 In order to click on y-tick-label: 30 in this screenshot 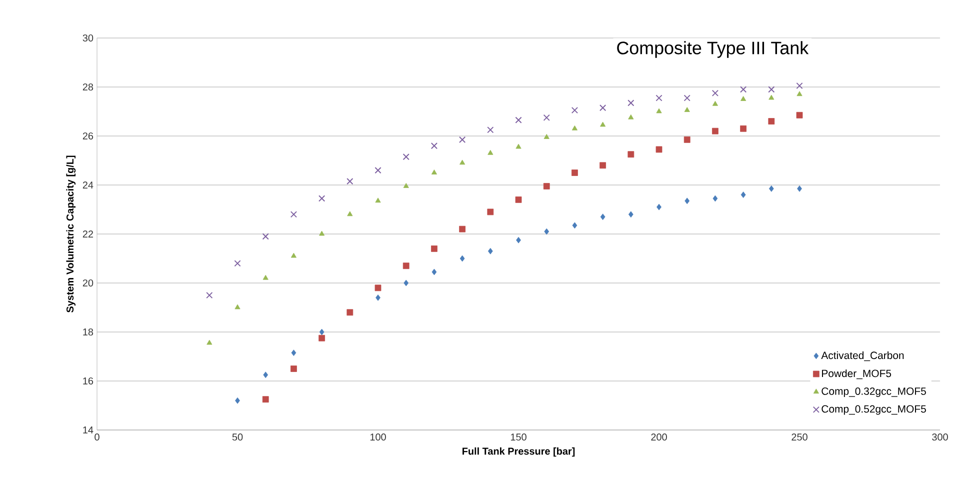, I will do `click(88, 38)`.